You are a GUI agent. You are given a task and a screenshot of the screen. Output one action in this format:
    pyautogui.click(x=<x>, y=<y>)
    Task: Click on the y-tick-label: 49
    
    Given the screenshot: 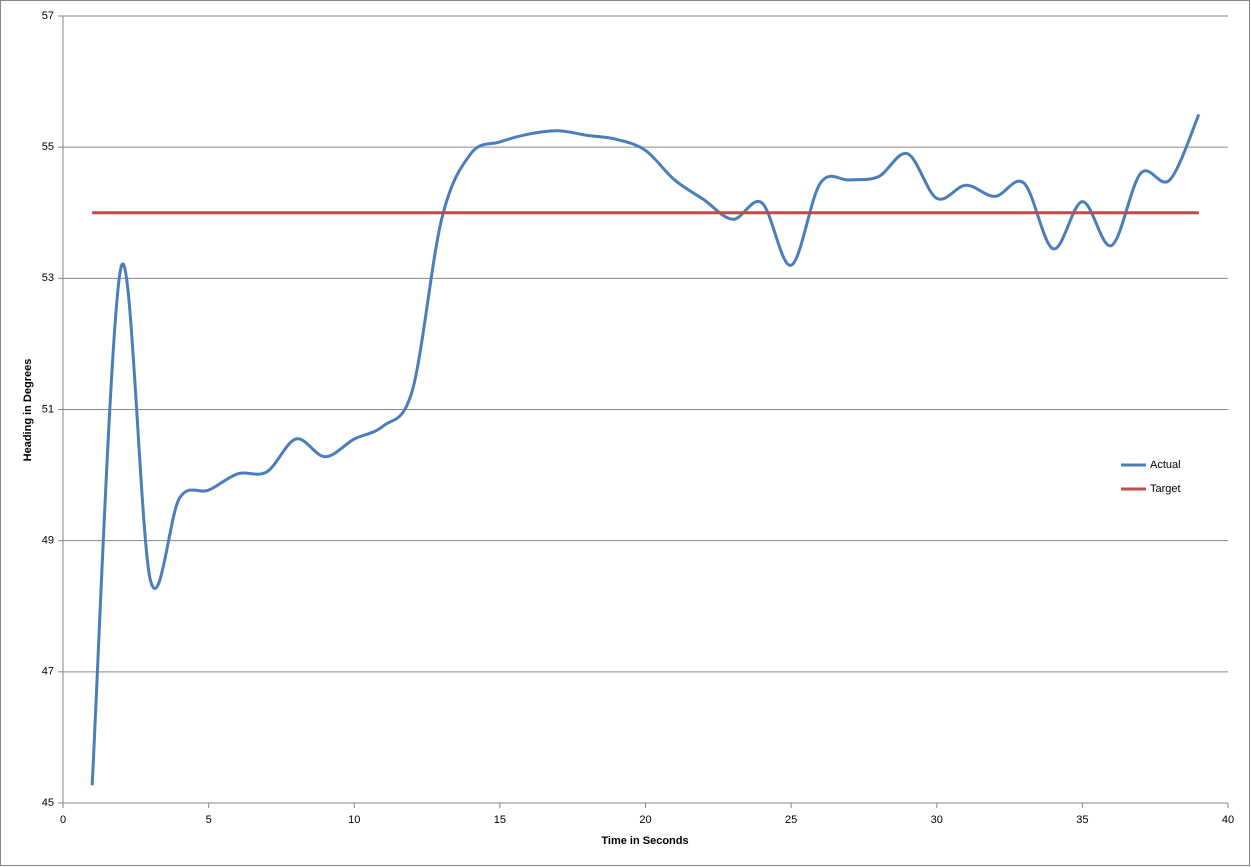 What is the action you would take?
    pyautogui.click(x=48, y=541)
    